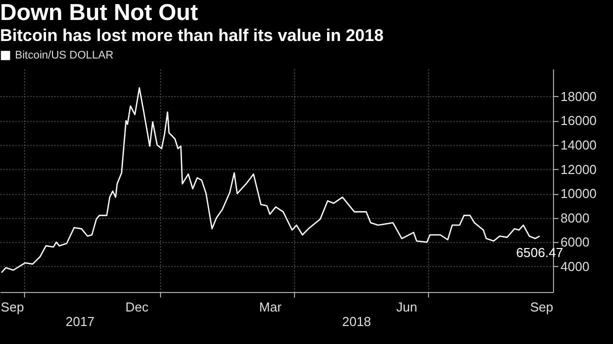  What do you see at coordinates (64, 56) in the screenshot?
I see `legend-label: Bitcoin/US DOLLAR` at bounding box center [64, 56].